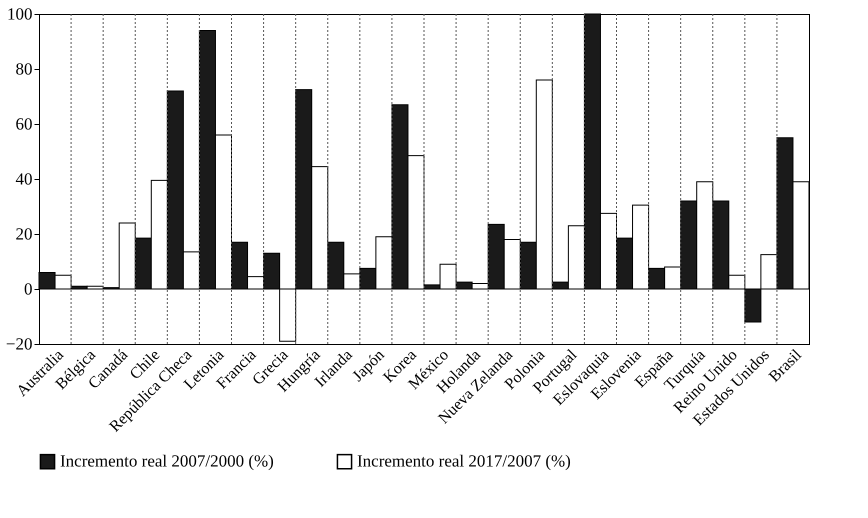  What do you see at coordinates (167, 461) in the screenshot?
I see `legend-label: Incremento real 2007/2000 (%)` at bounding box center [167, 461].